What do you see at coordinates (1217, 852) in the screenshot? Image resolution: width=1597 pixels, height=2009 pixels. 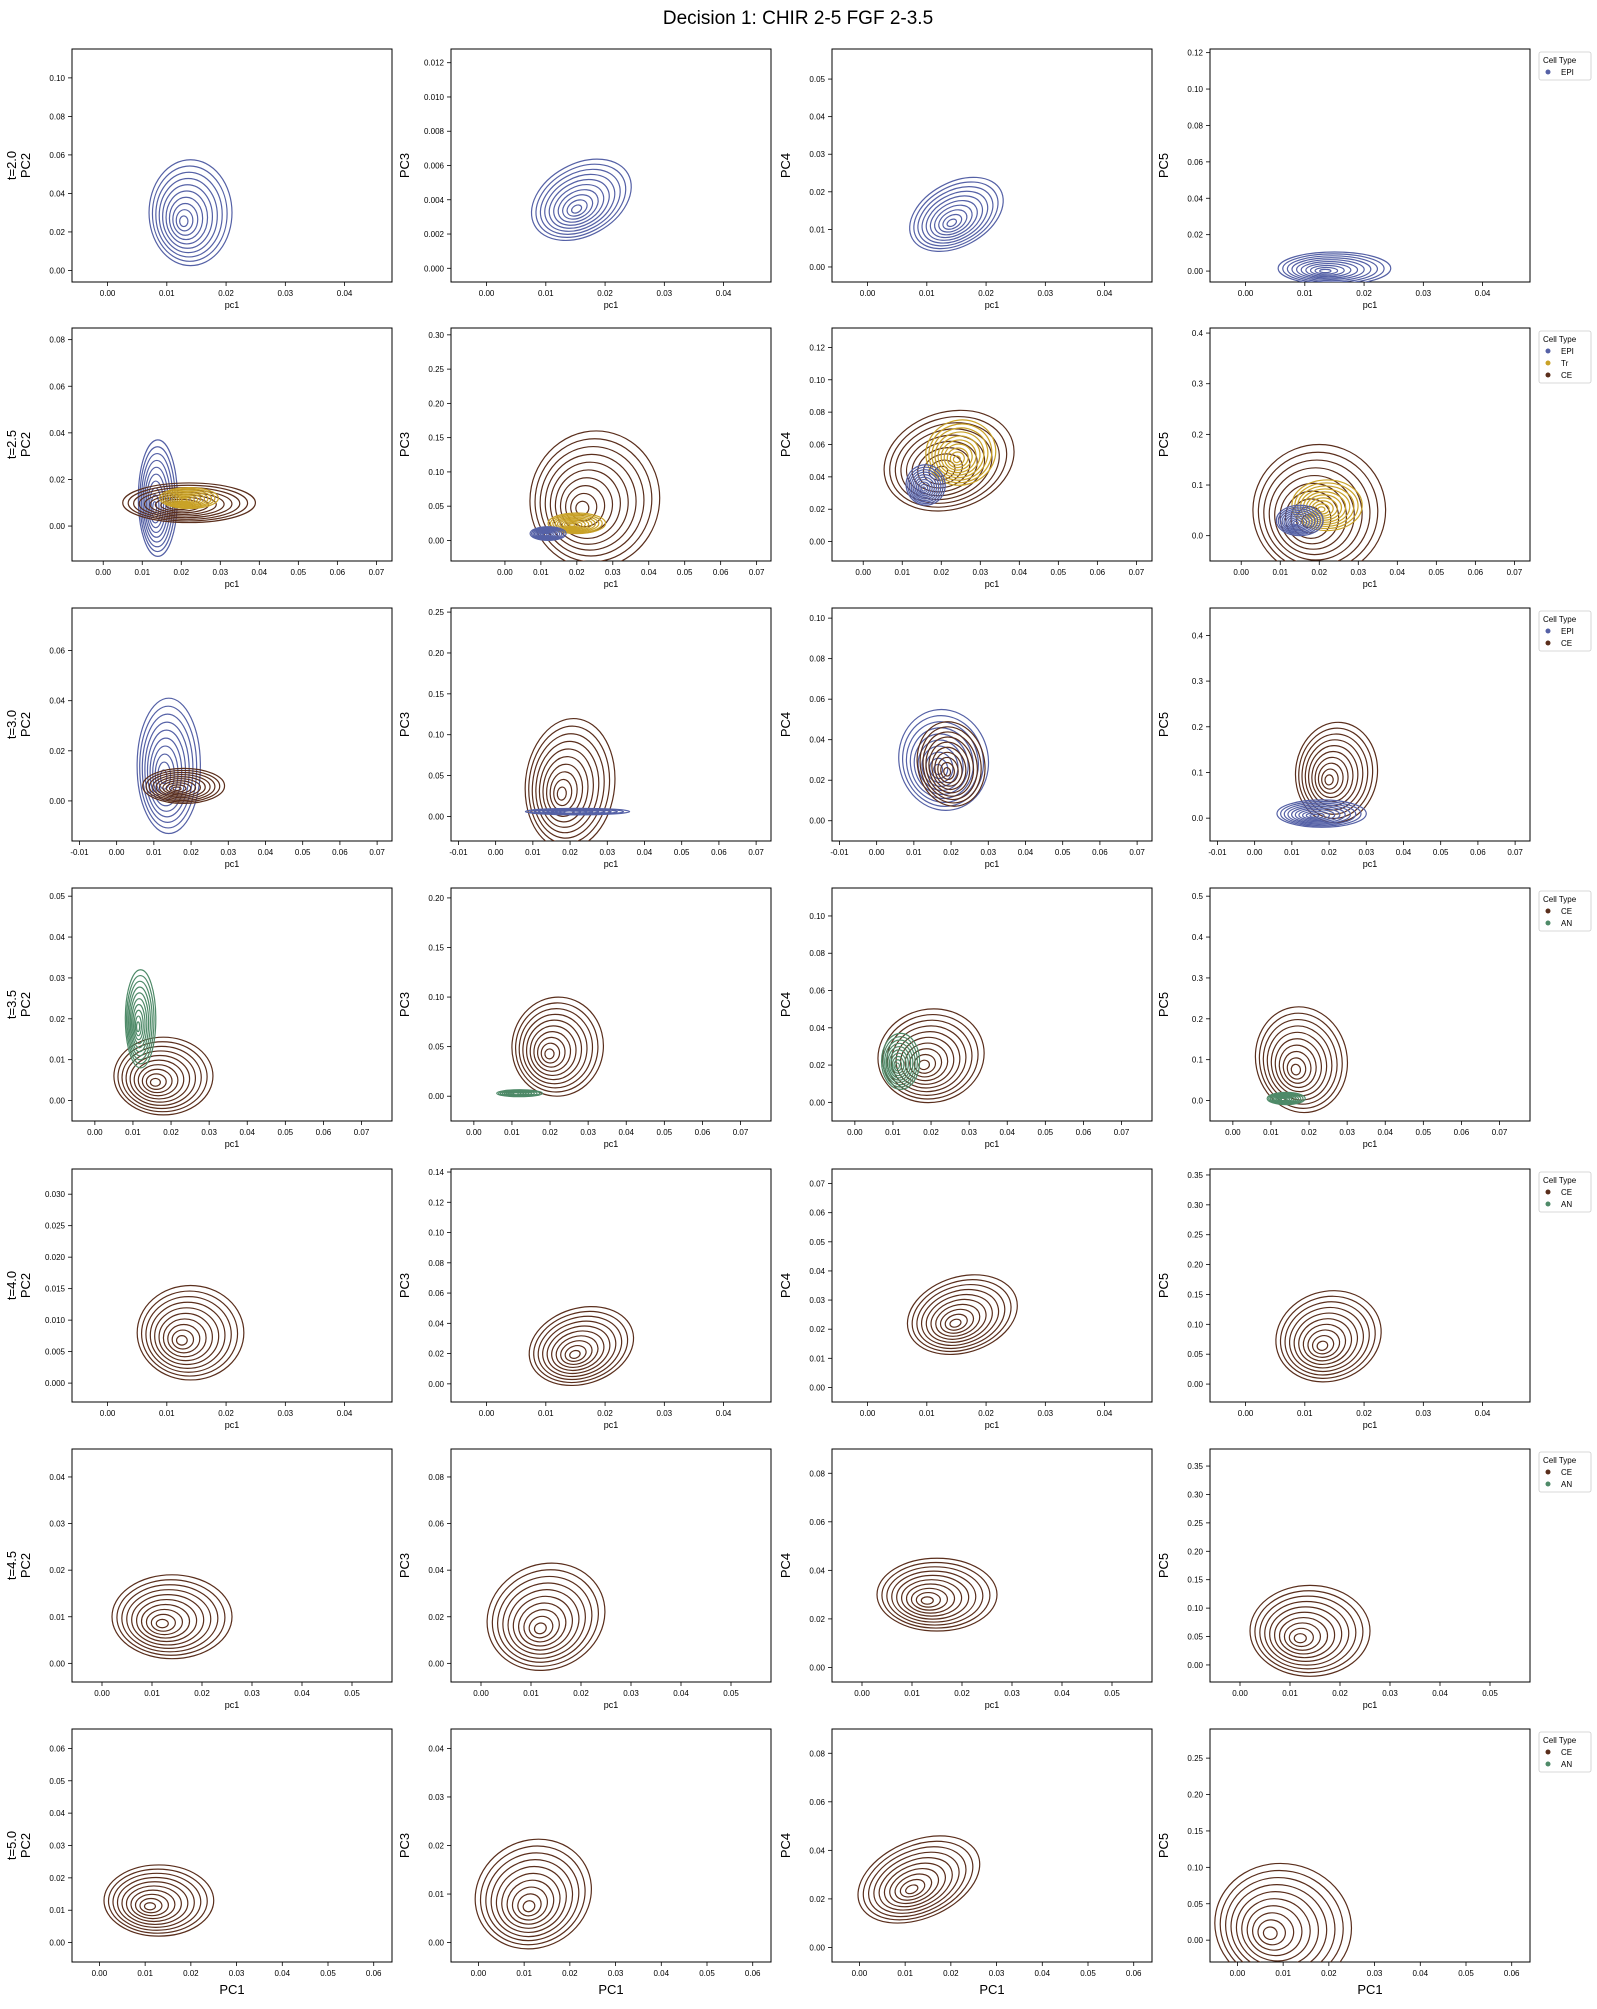 I see `x-tick-label: -0.01` at bounding box center [1217, 852].